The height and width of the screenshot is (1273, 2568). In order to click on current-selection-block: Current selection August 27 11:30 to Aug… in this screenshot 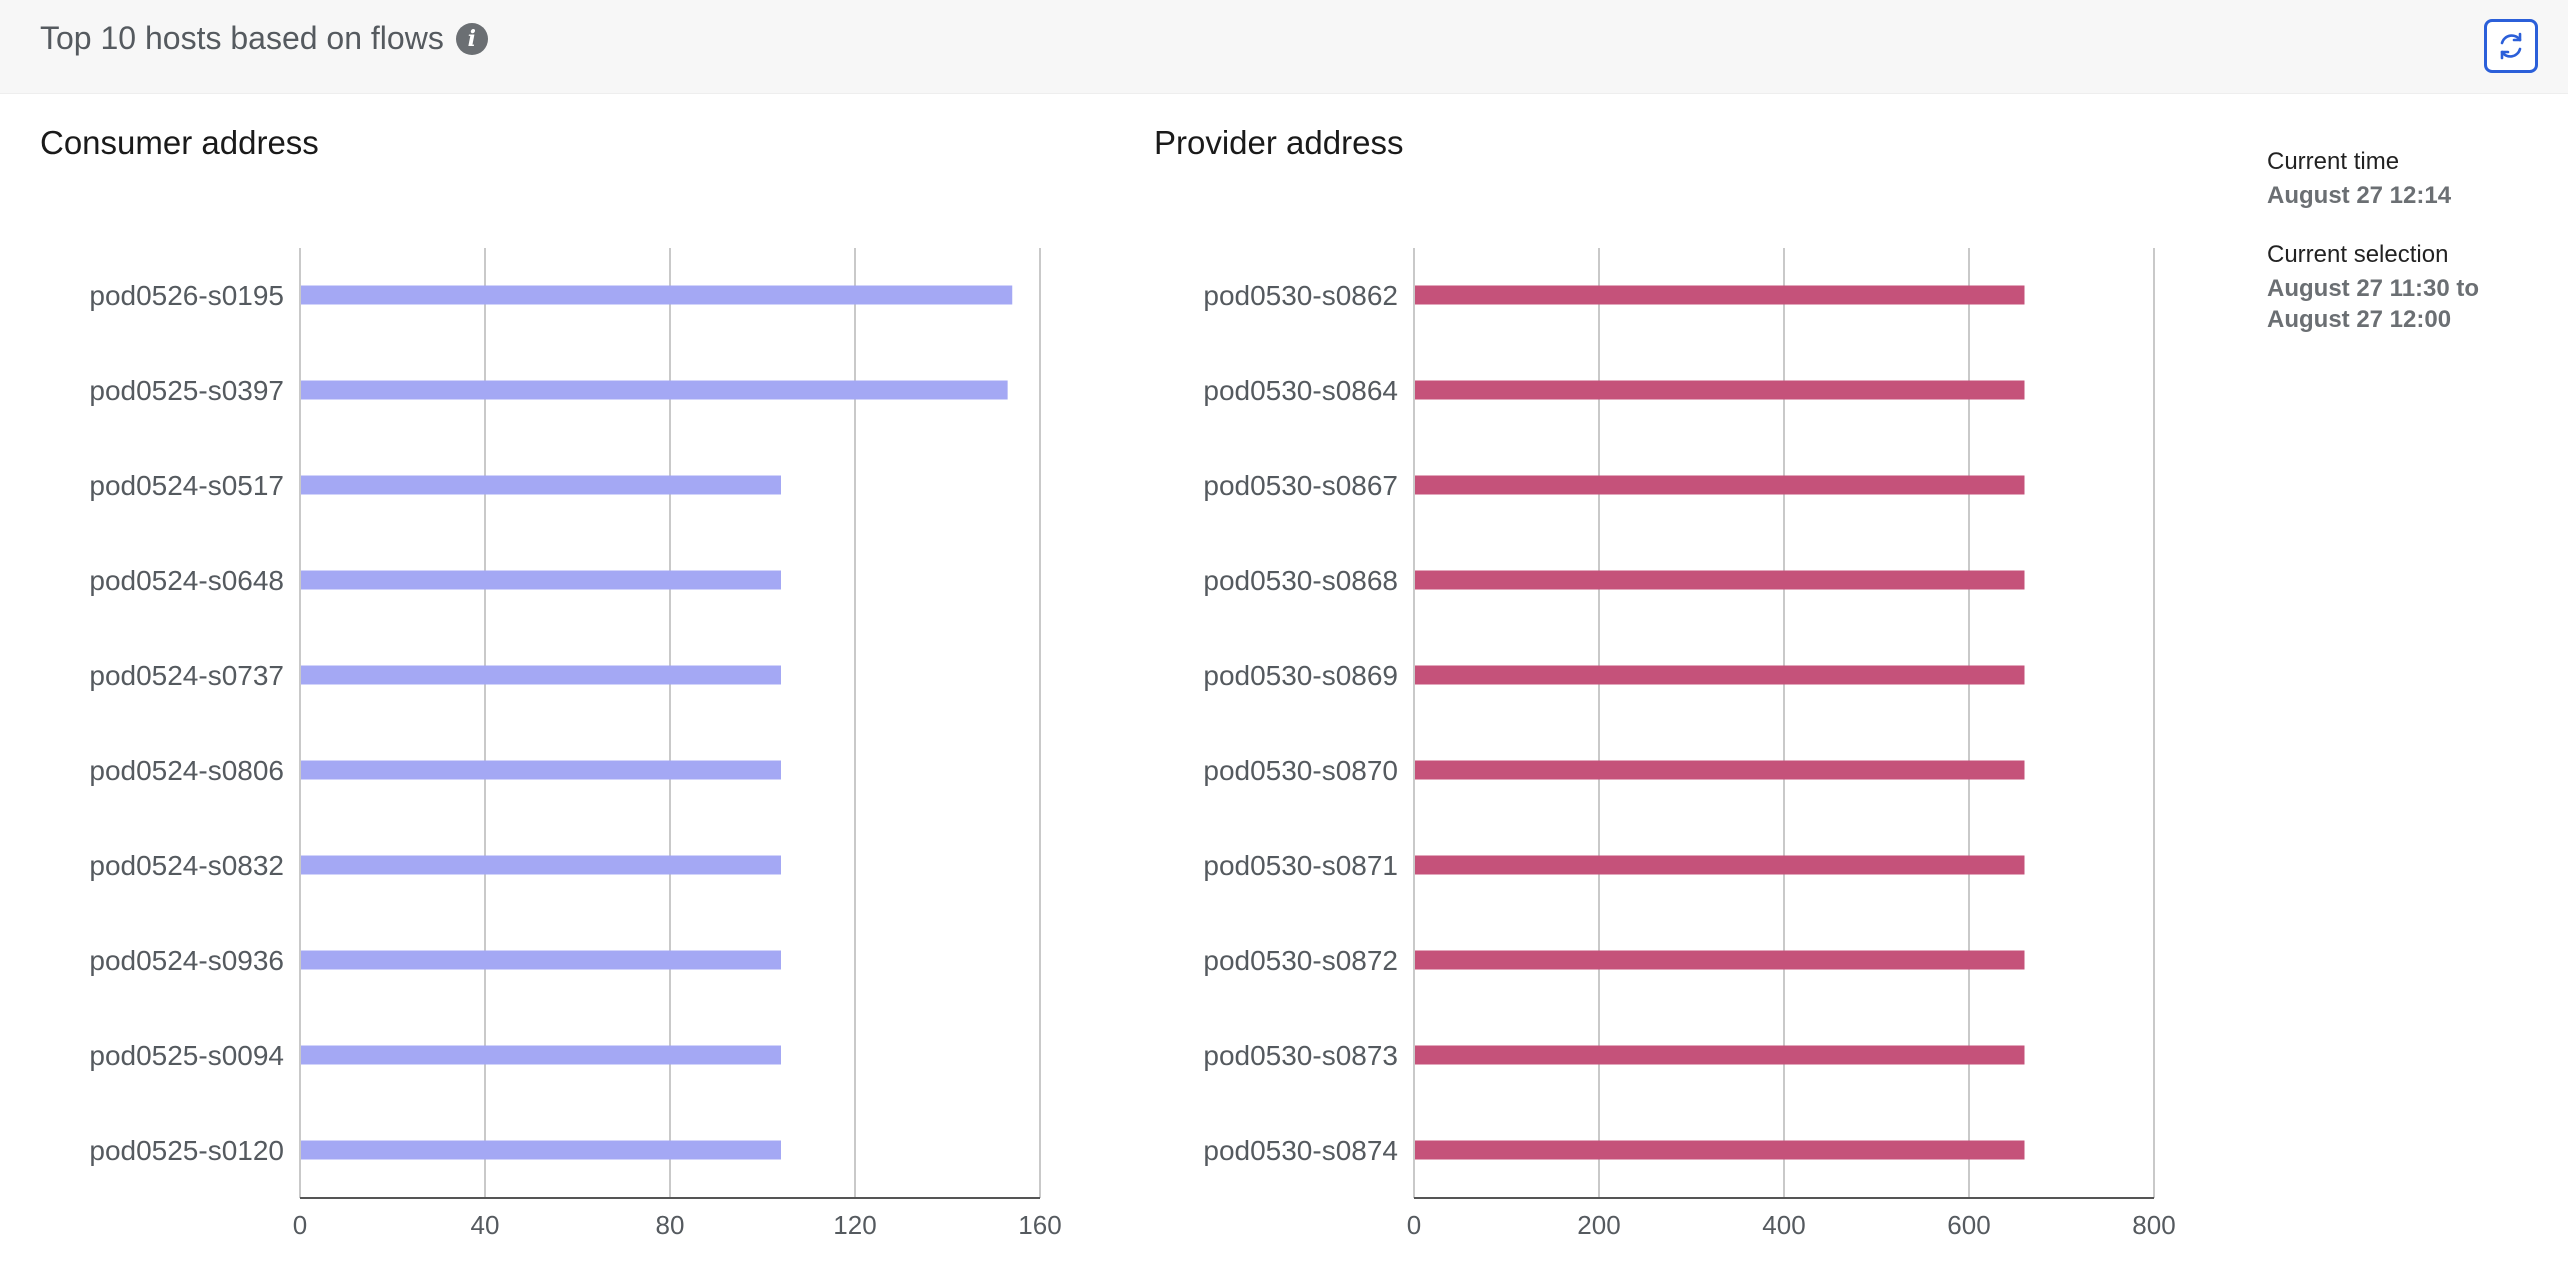, I will do `click(2407, 288)`.